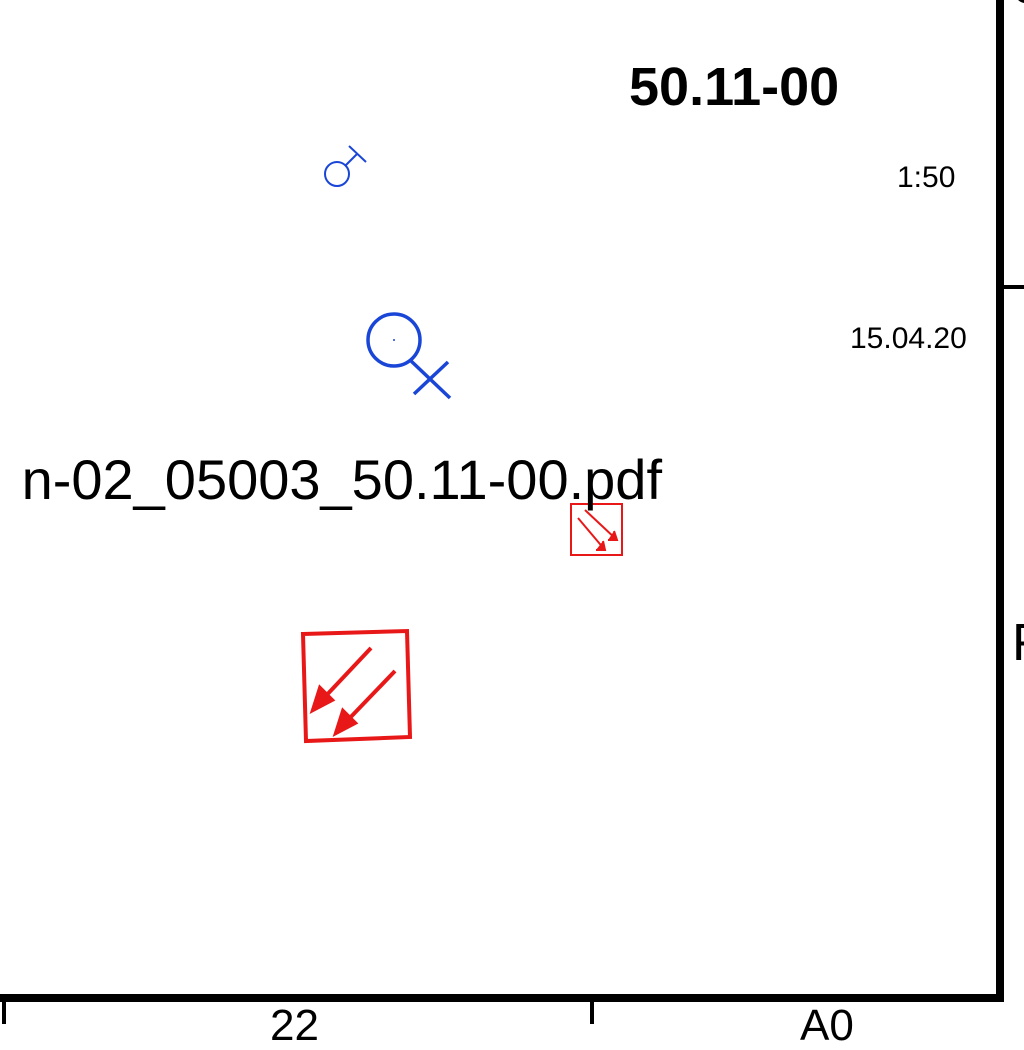 This screenshot has height=1050, width=1024. Describe the element at coordinates (1018, 5) in the screenshot. I see `clipped-letter-top: G` at that location.